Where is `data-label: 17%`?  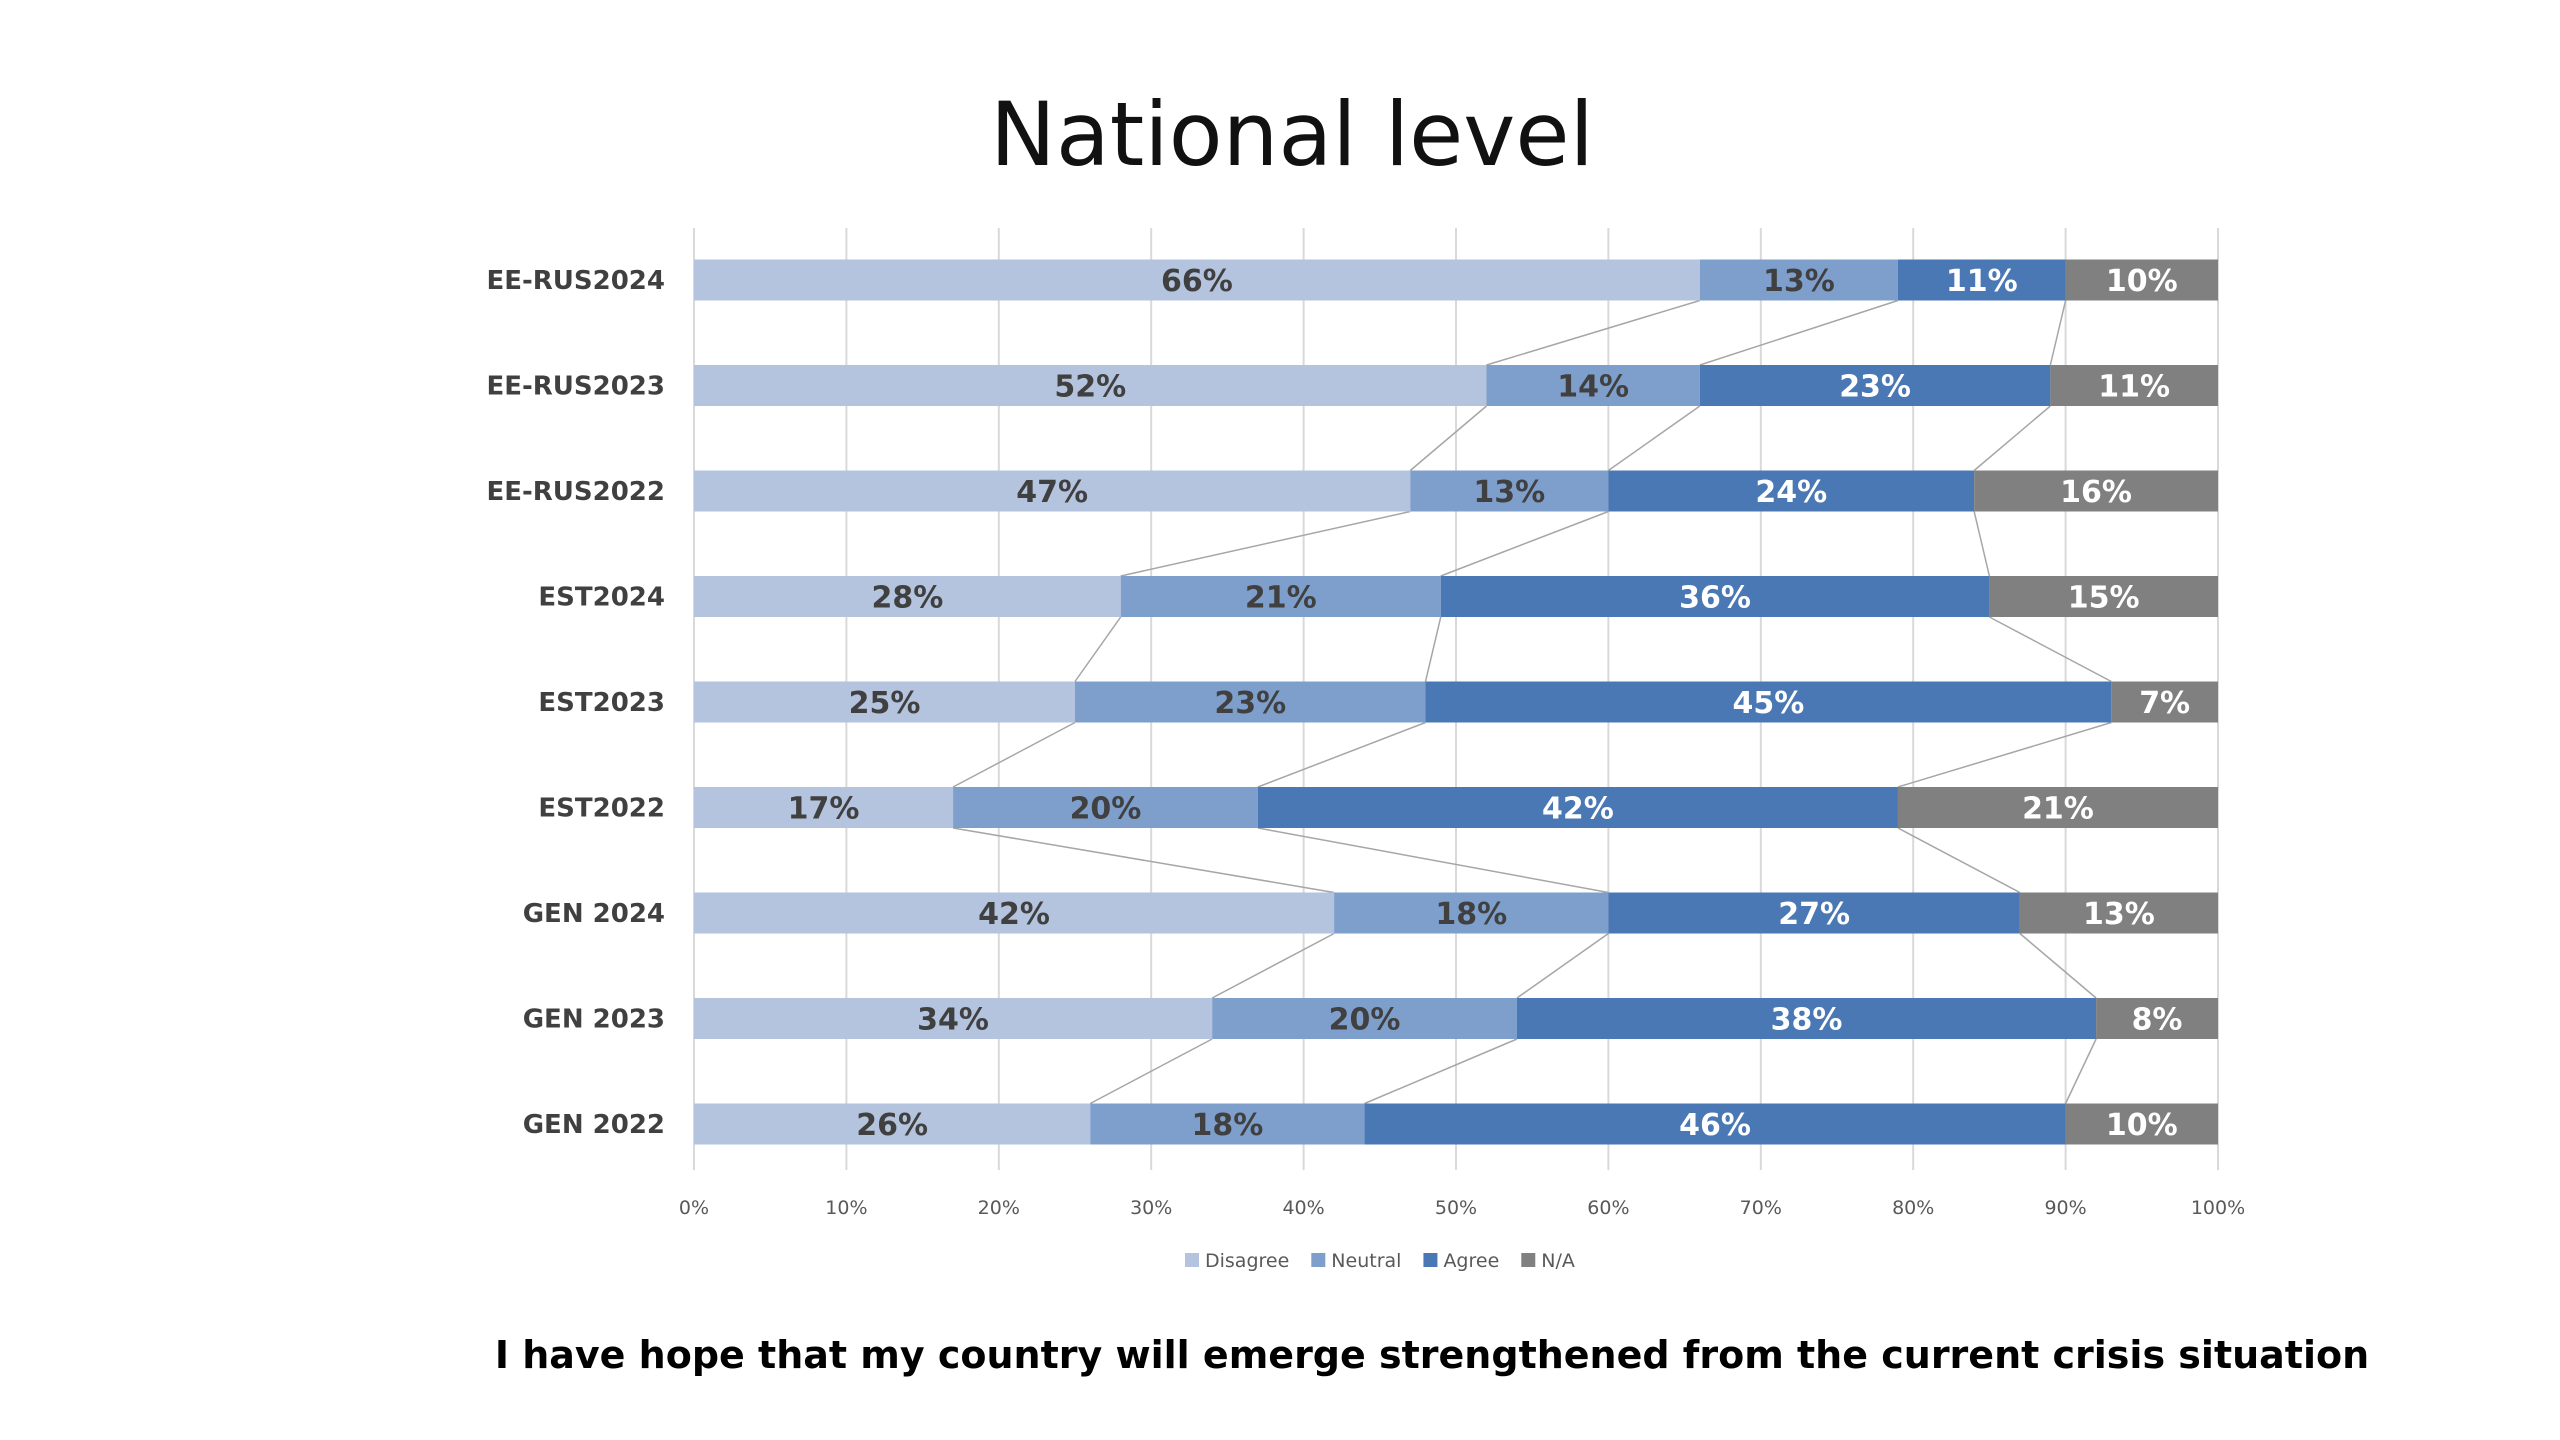 data-label: 17% is located at coordinates (824, 809).